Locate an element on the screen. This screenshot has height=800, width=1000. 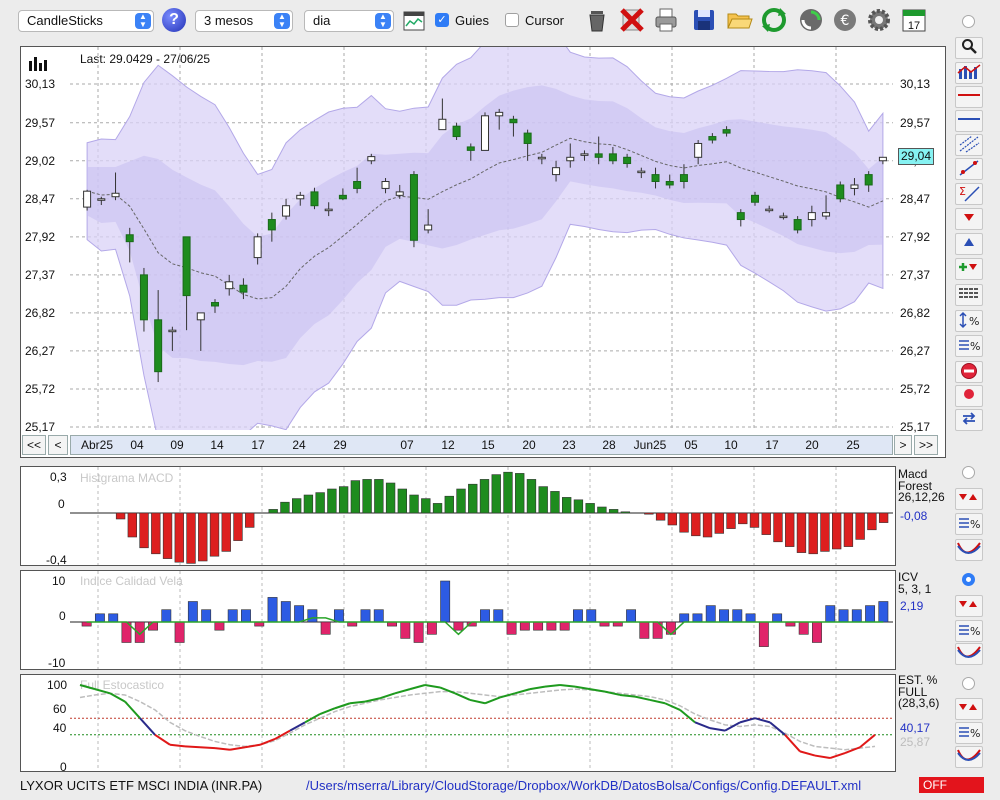
delete-icon is located at coordinates (632, 20).